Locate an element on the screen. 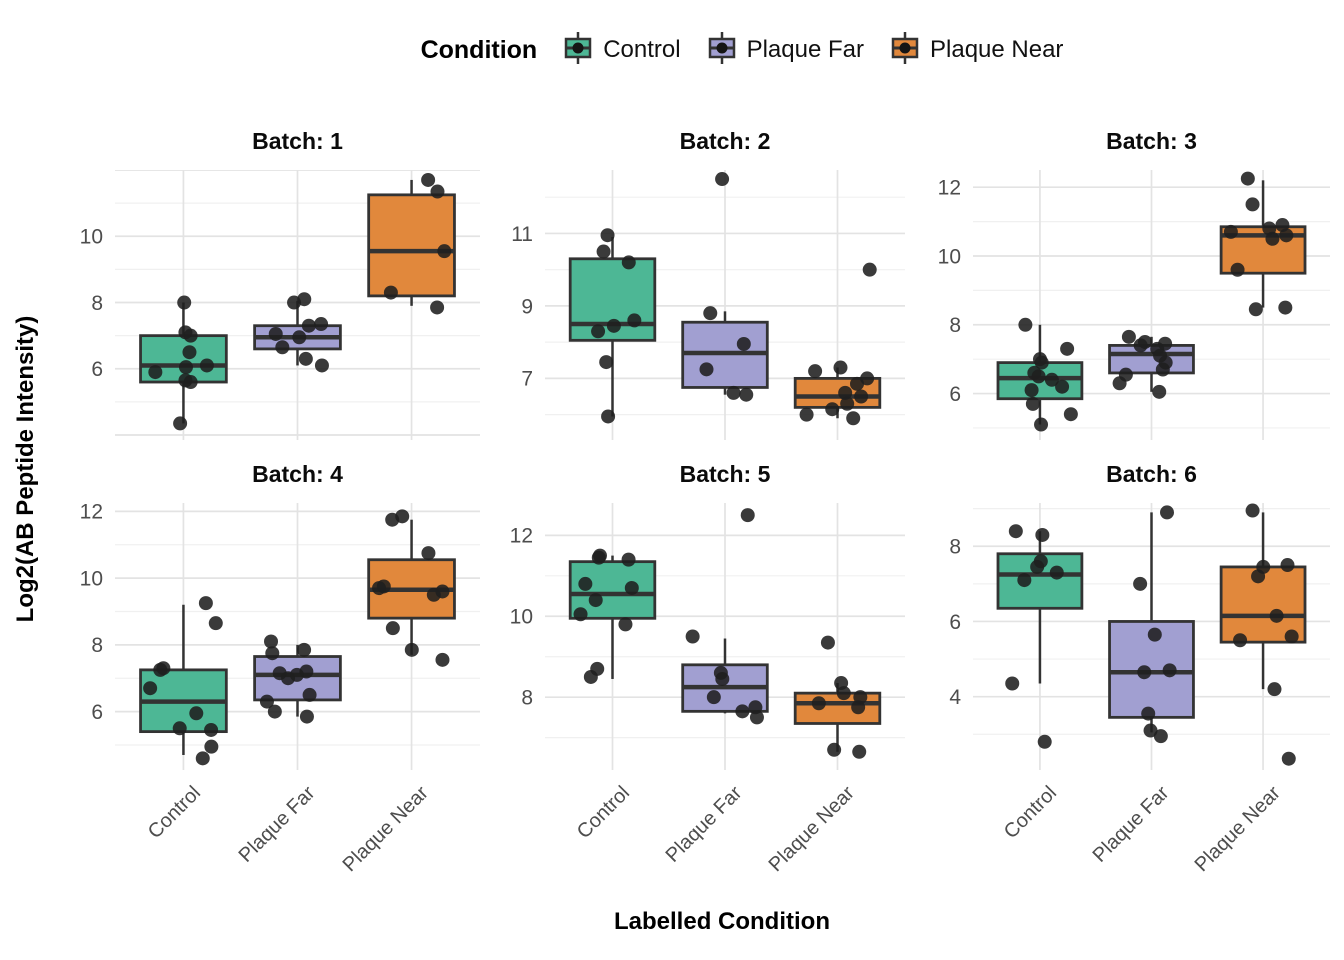 The height and width of the screenshot is (960, 1344). legend-item-control: Control is located at coordinates (622, 50).